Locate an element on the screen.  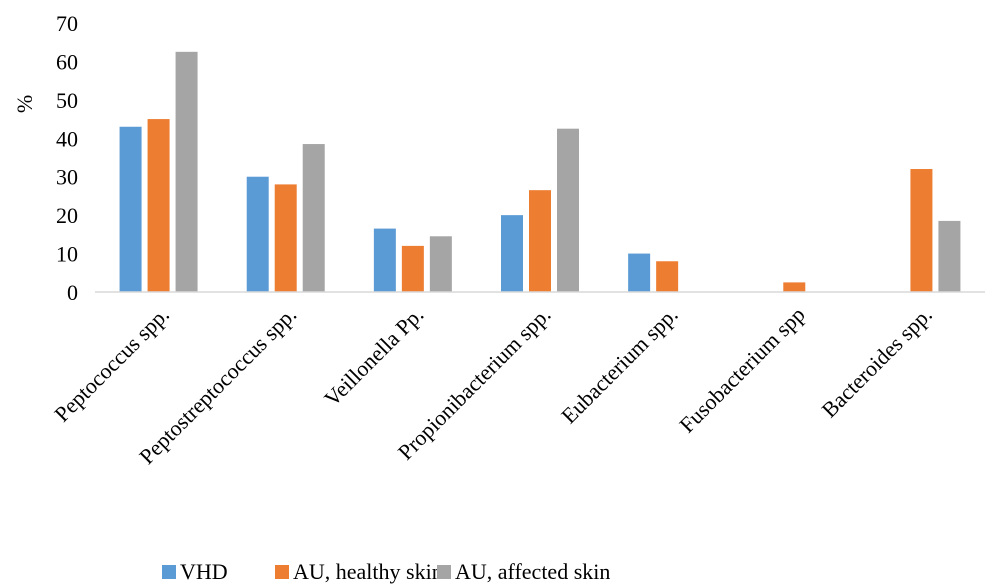
y-axis-label: % is located at coordinates (24, 104).